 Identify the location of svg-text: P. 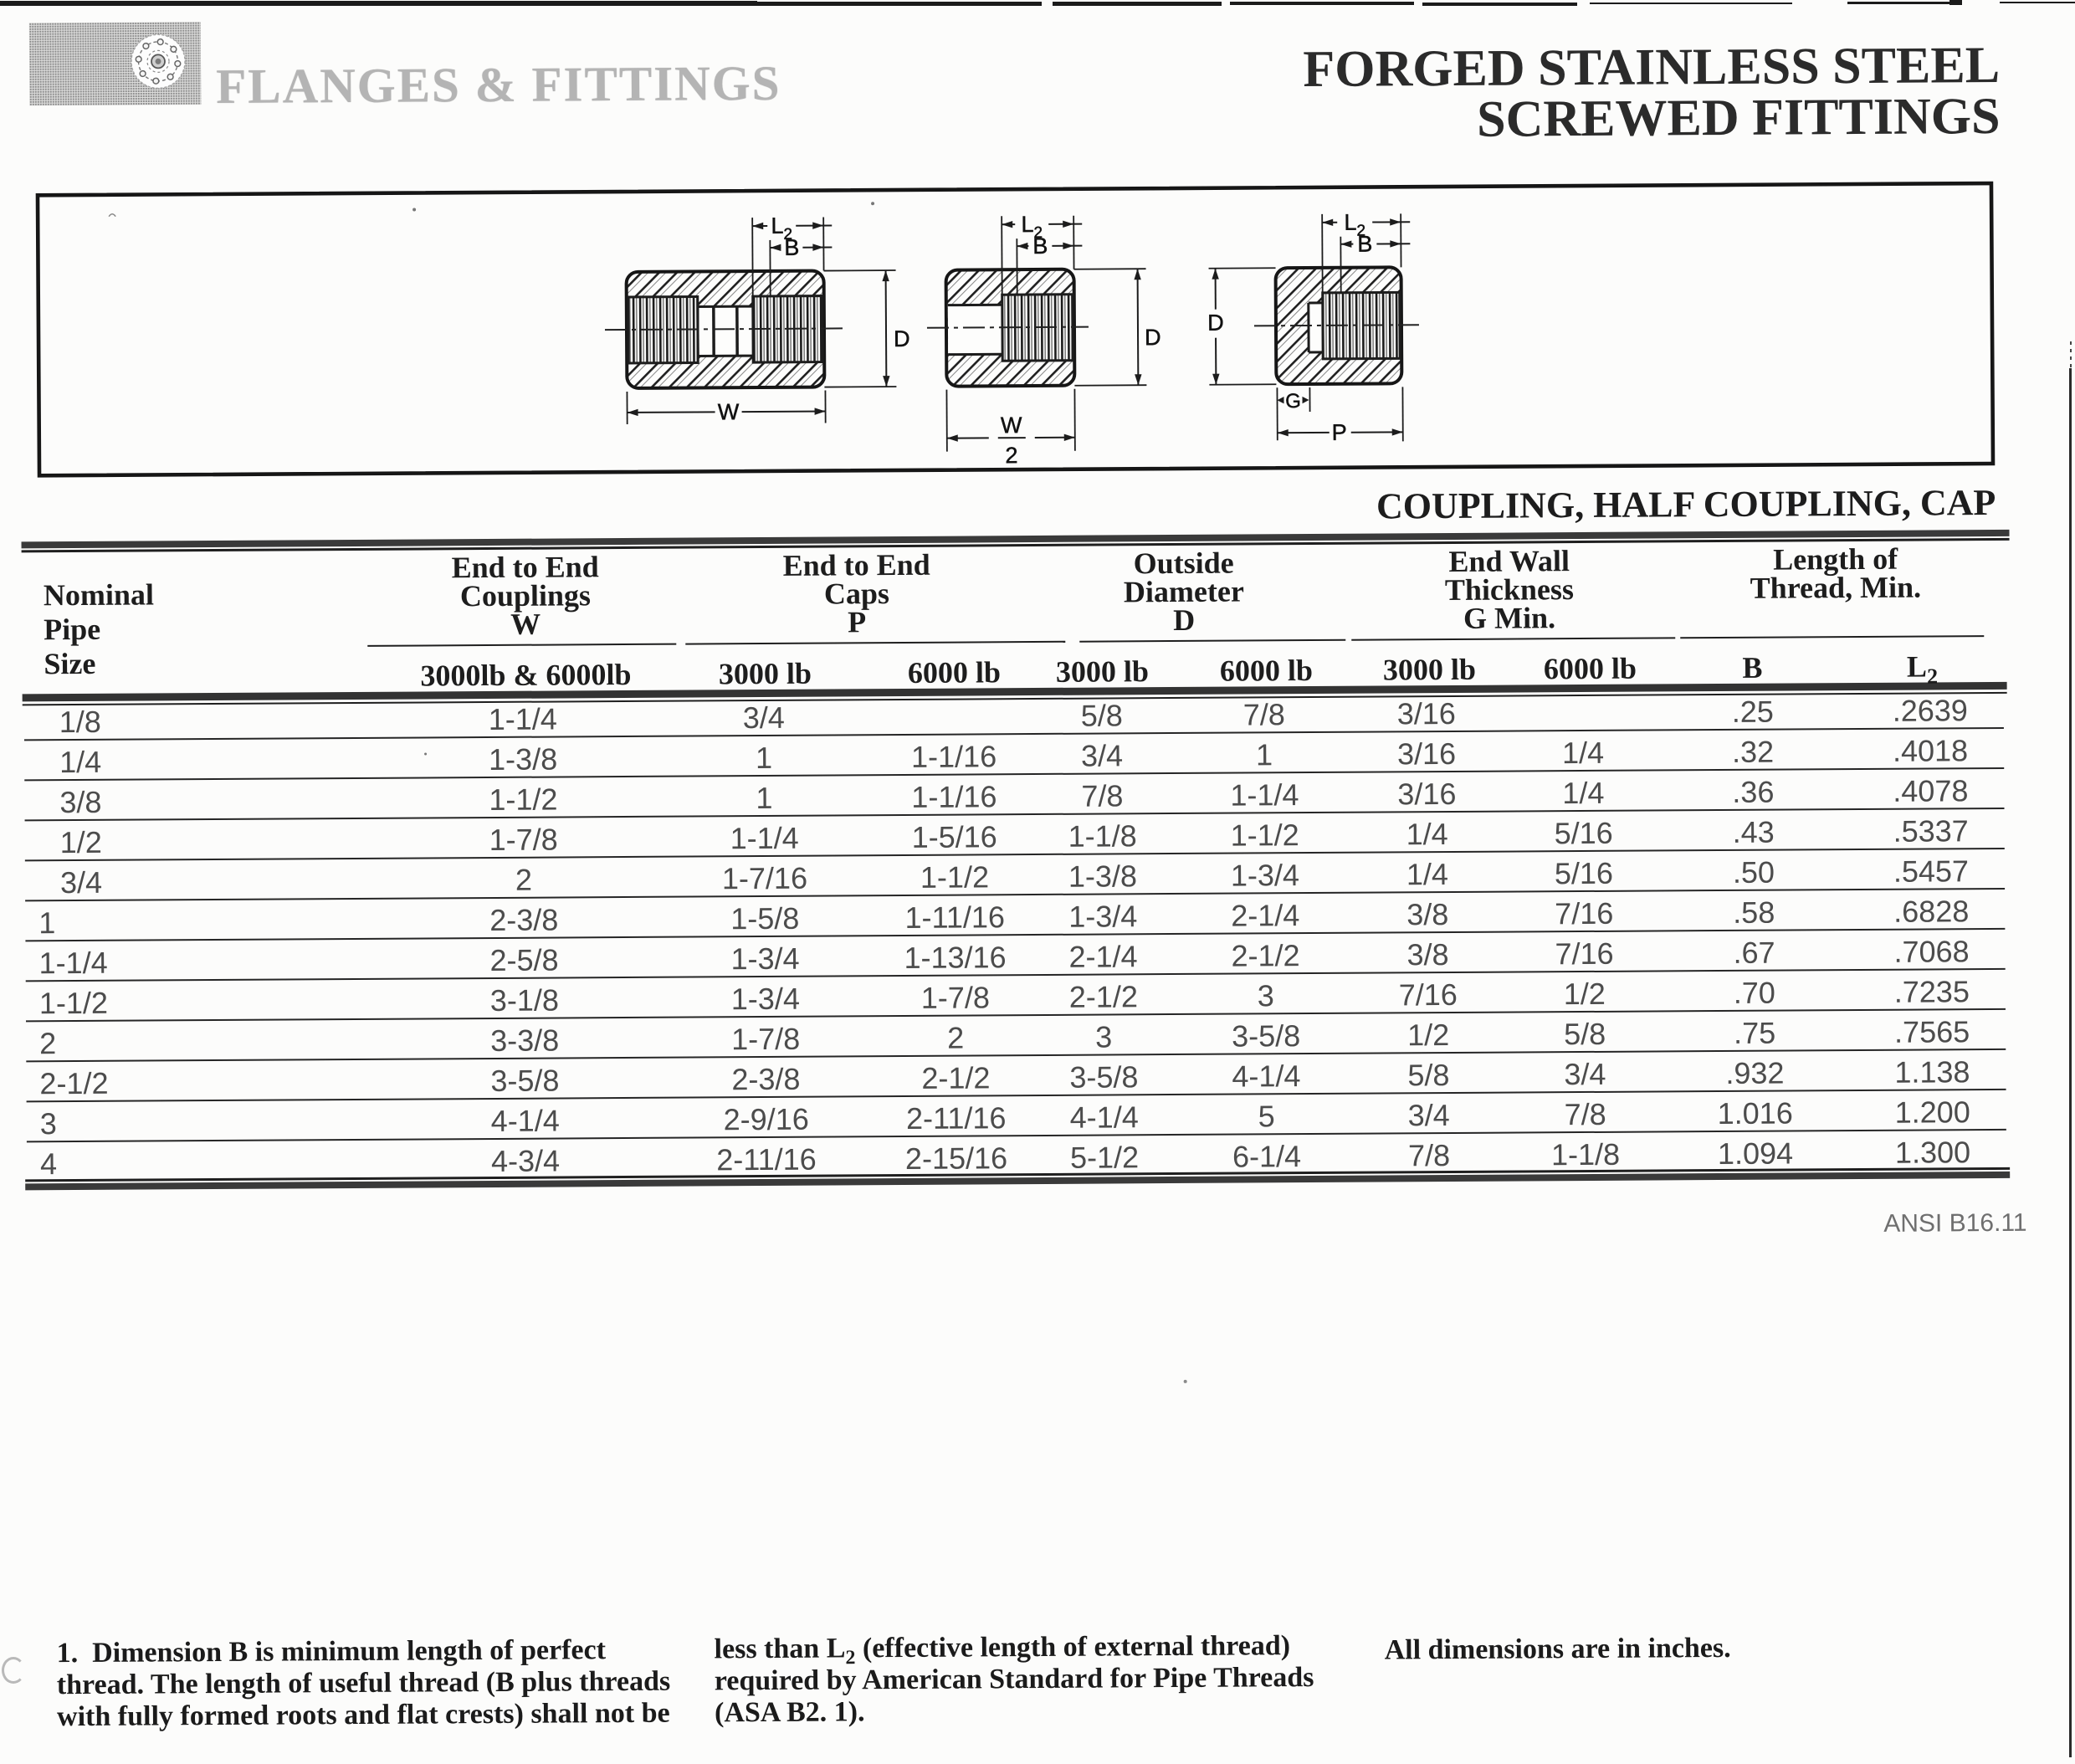
(1339, 432).